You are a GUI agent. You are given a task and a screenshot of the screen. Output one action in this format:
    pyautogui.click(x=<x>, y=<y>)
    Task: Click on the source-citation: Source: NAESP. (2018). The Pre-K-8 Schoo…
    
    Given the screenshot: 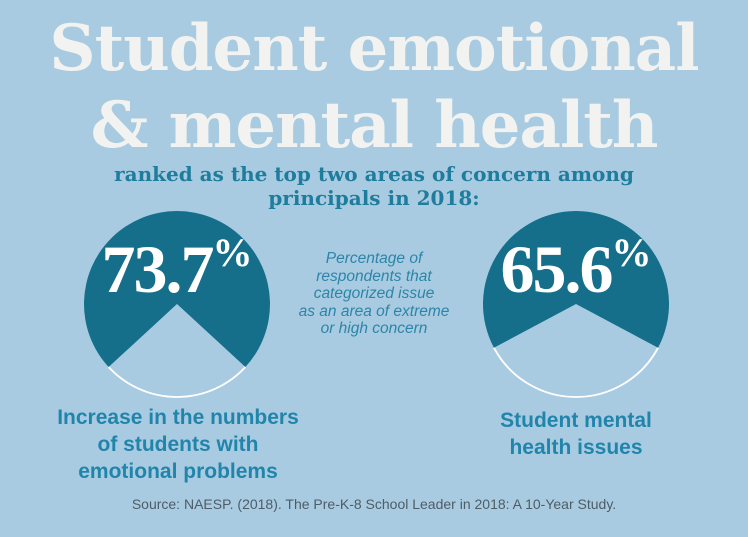 What is the action you would take?
    pyautogui.click(x=374, y=504)
    